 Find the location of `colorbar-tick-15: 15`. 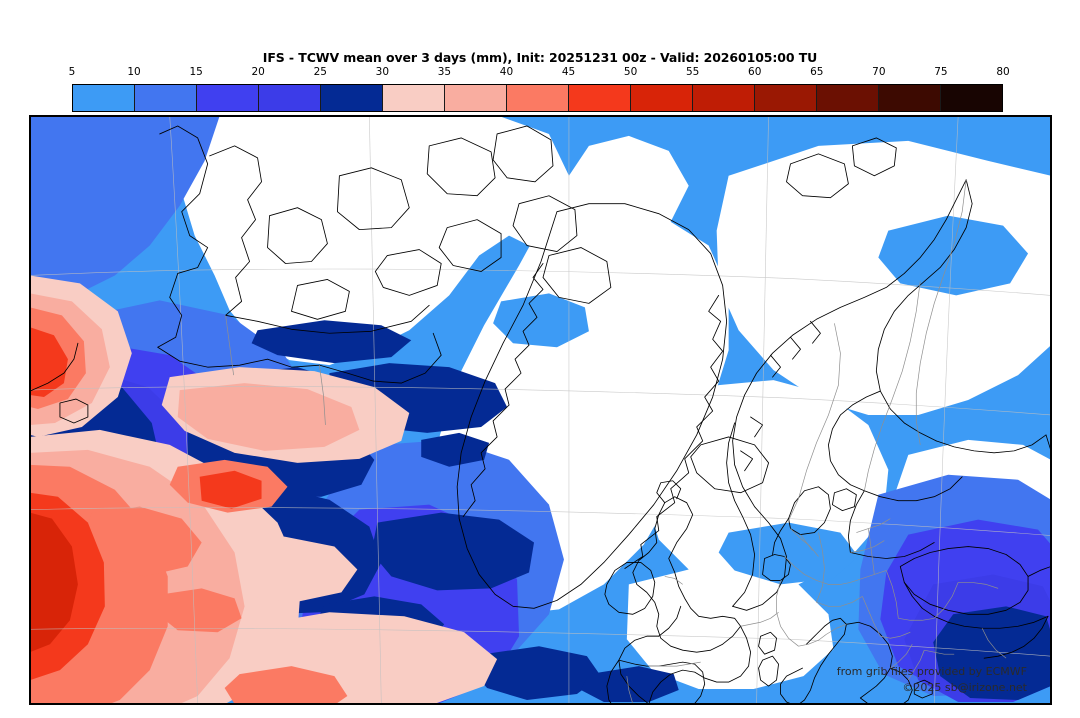

colorbar-tick-15: 15 is located at coordinates (196, 72).